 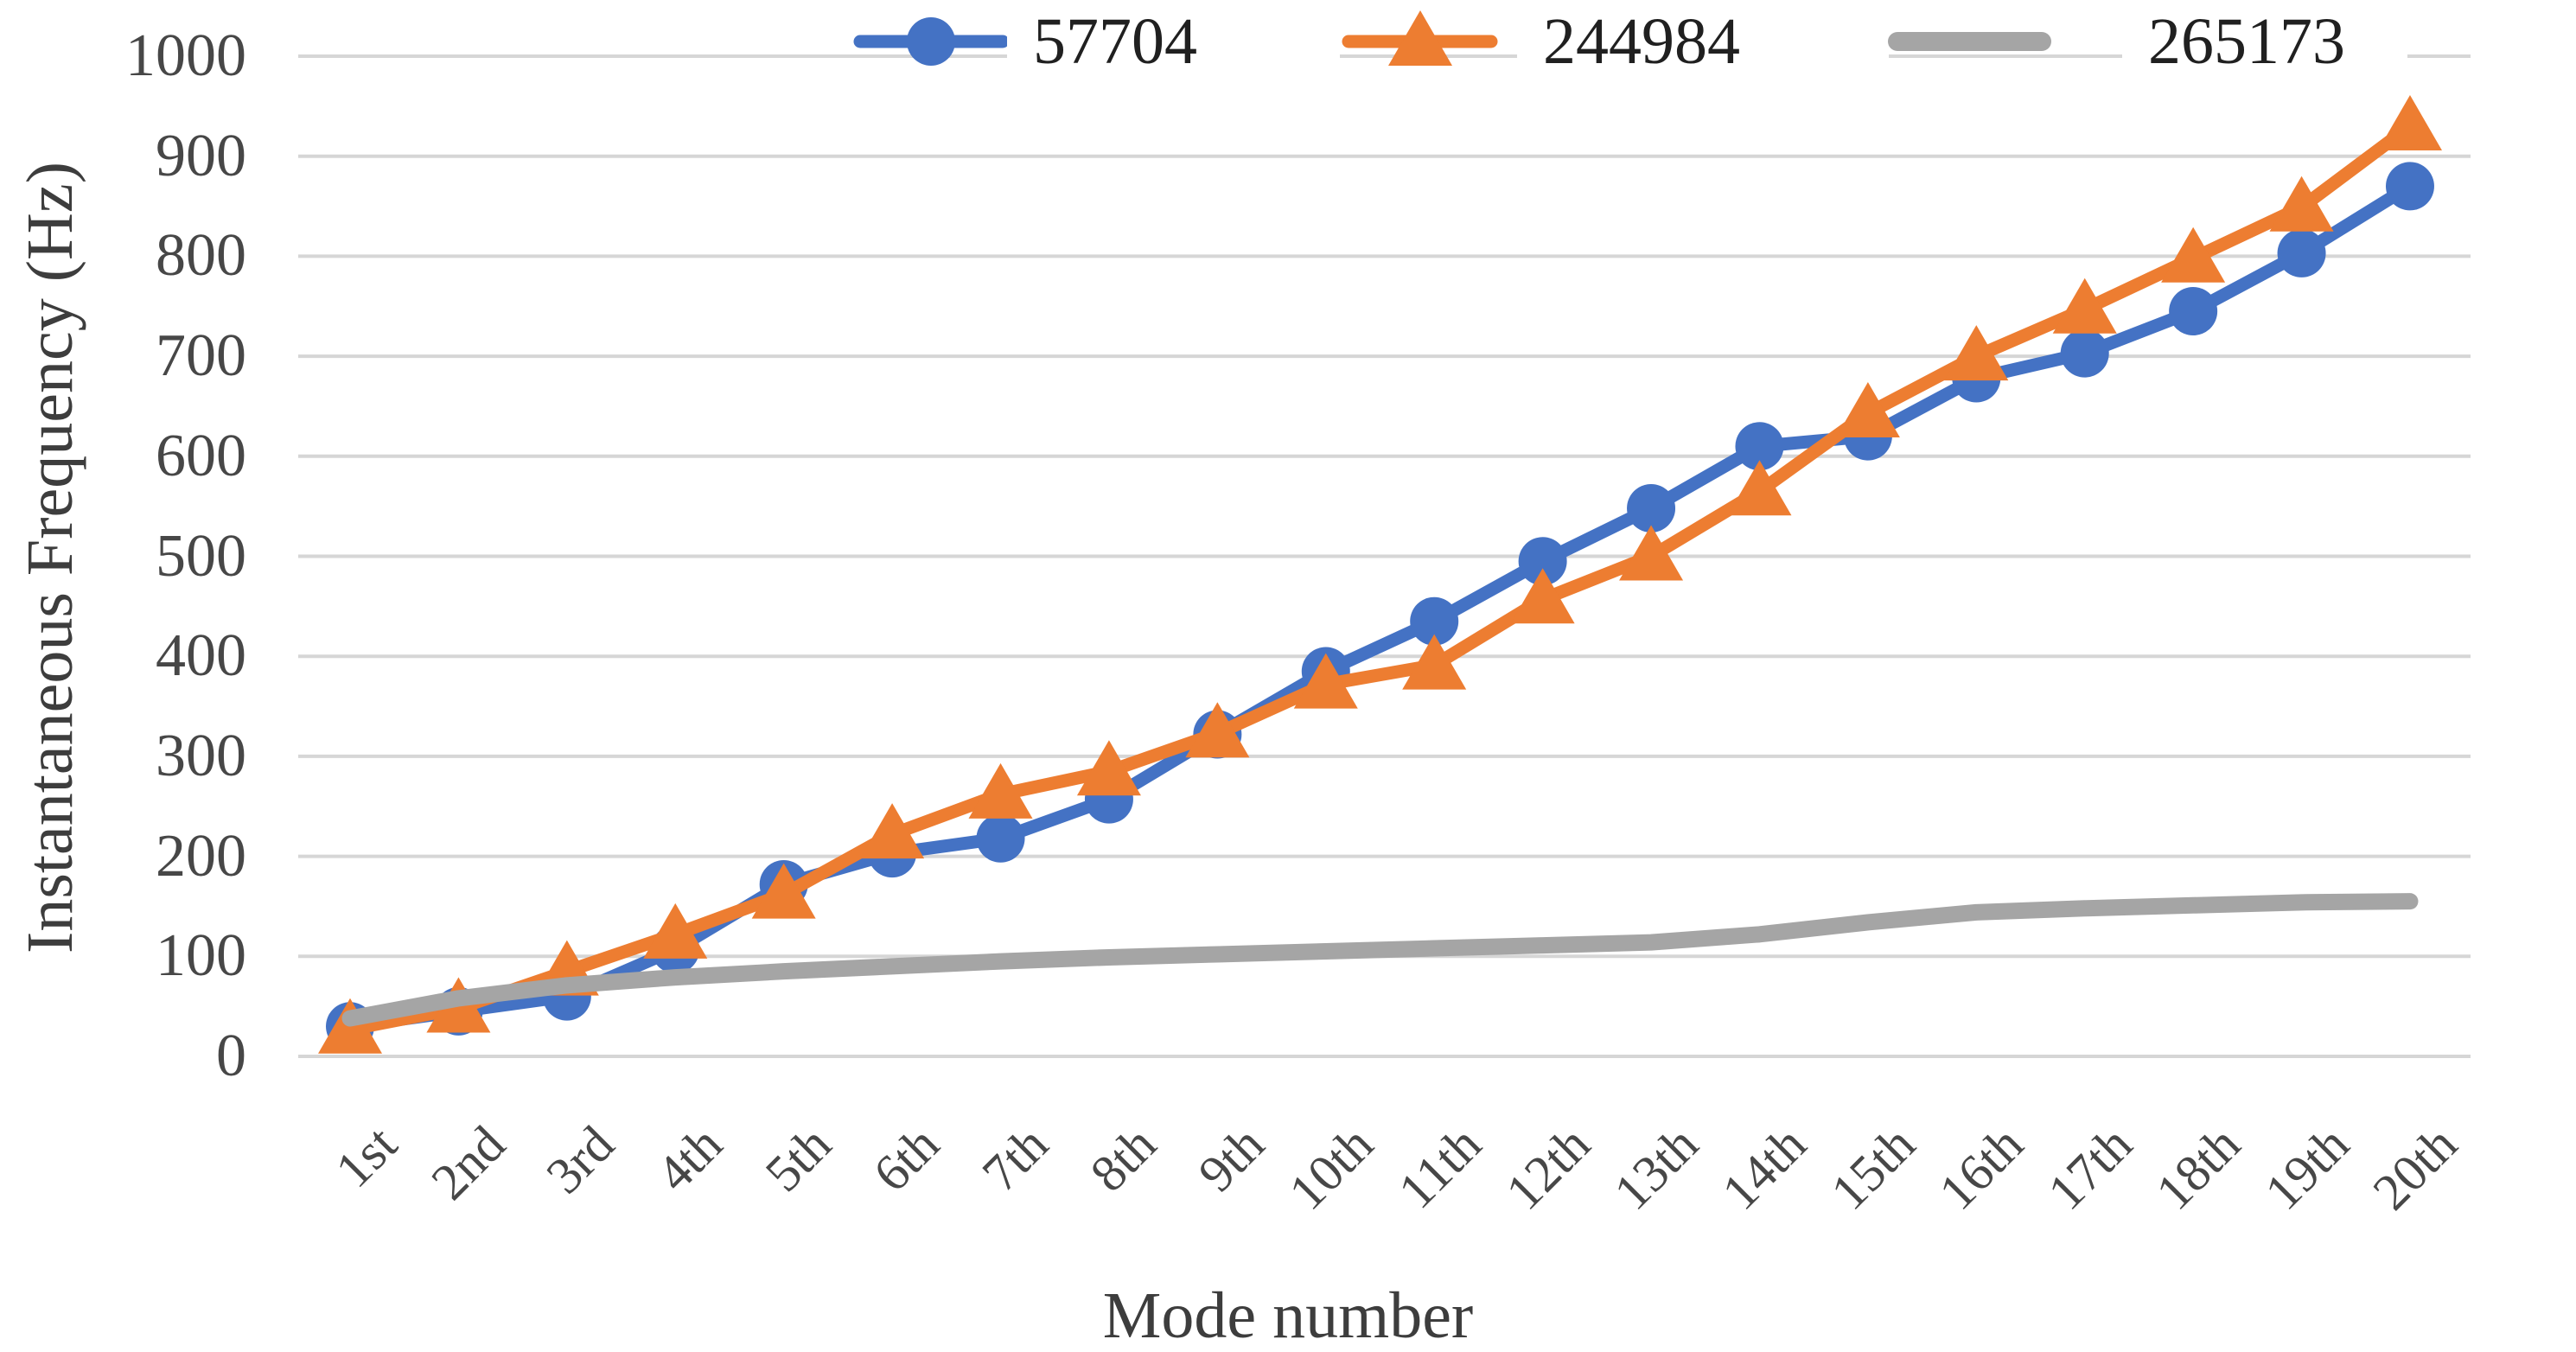 I want to click on y-tick-label: 700, so click(x=201, y=356).